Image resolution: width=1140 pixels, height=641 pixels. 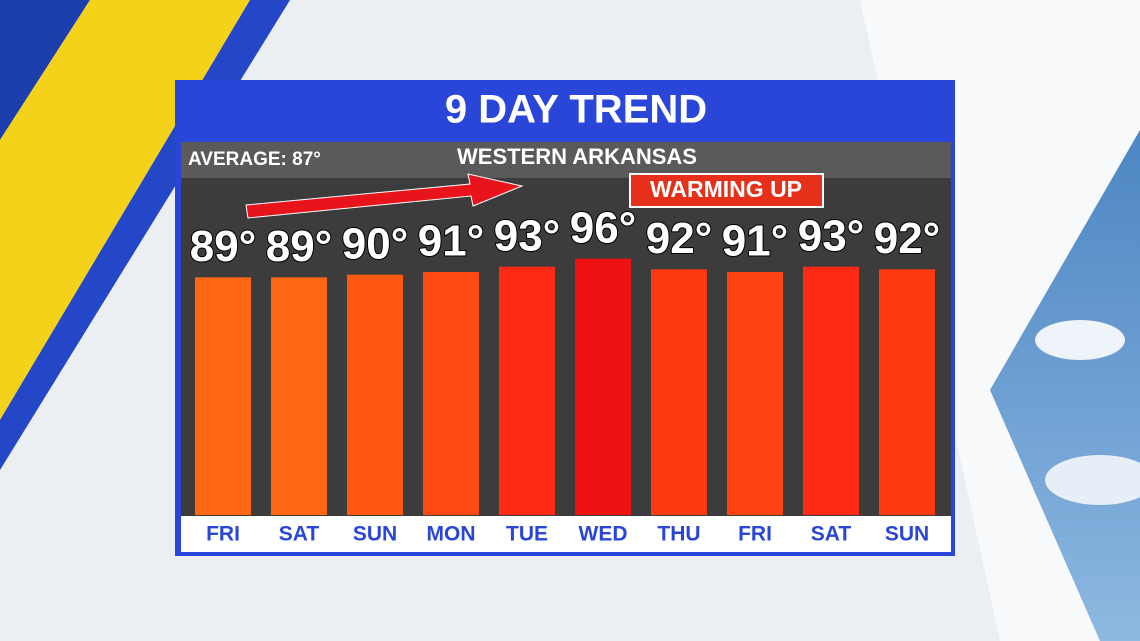 I want to click on warming-note: WARMING UP, so click(x=726, y=189).